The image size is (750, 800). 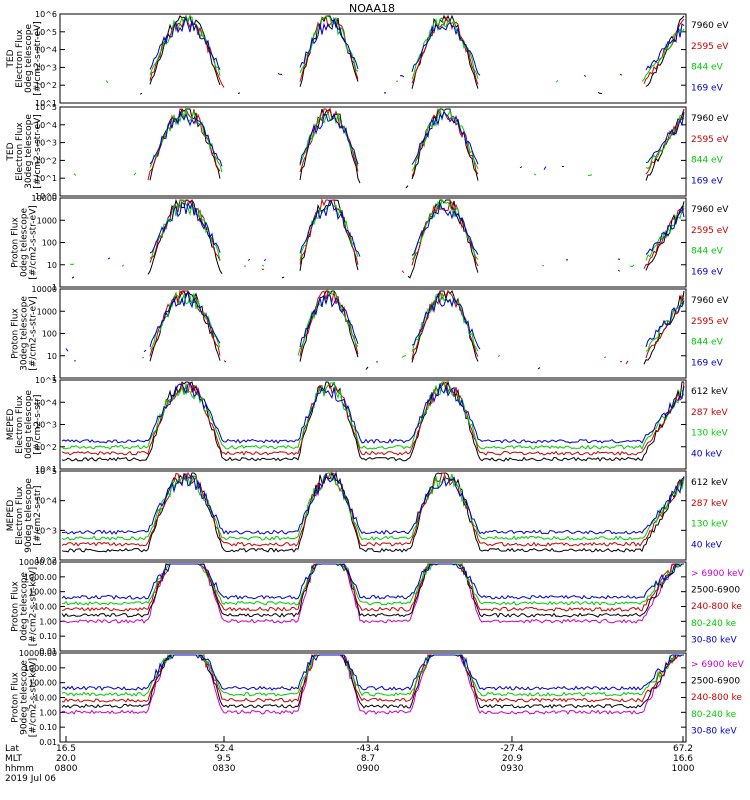 I want to click on y-tick-label: 0.10, so click(x=48, y=636).